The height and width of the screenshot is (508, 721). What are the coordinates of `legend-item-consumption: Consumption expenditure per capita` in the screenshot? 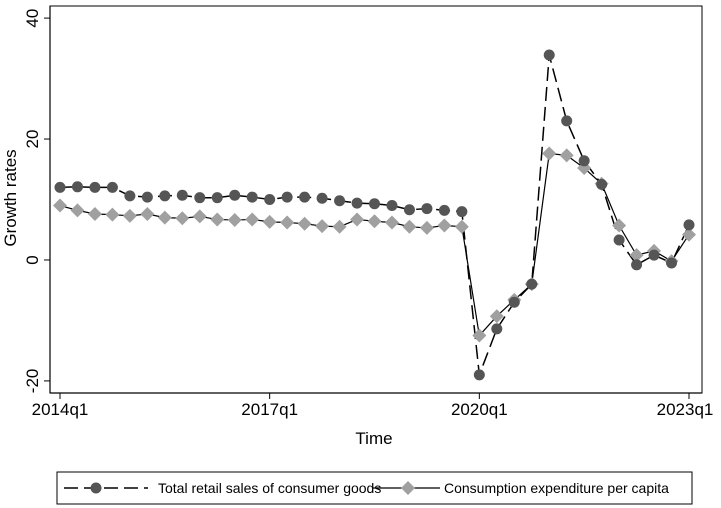 It's located at (520, 488).